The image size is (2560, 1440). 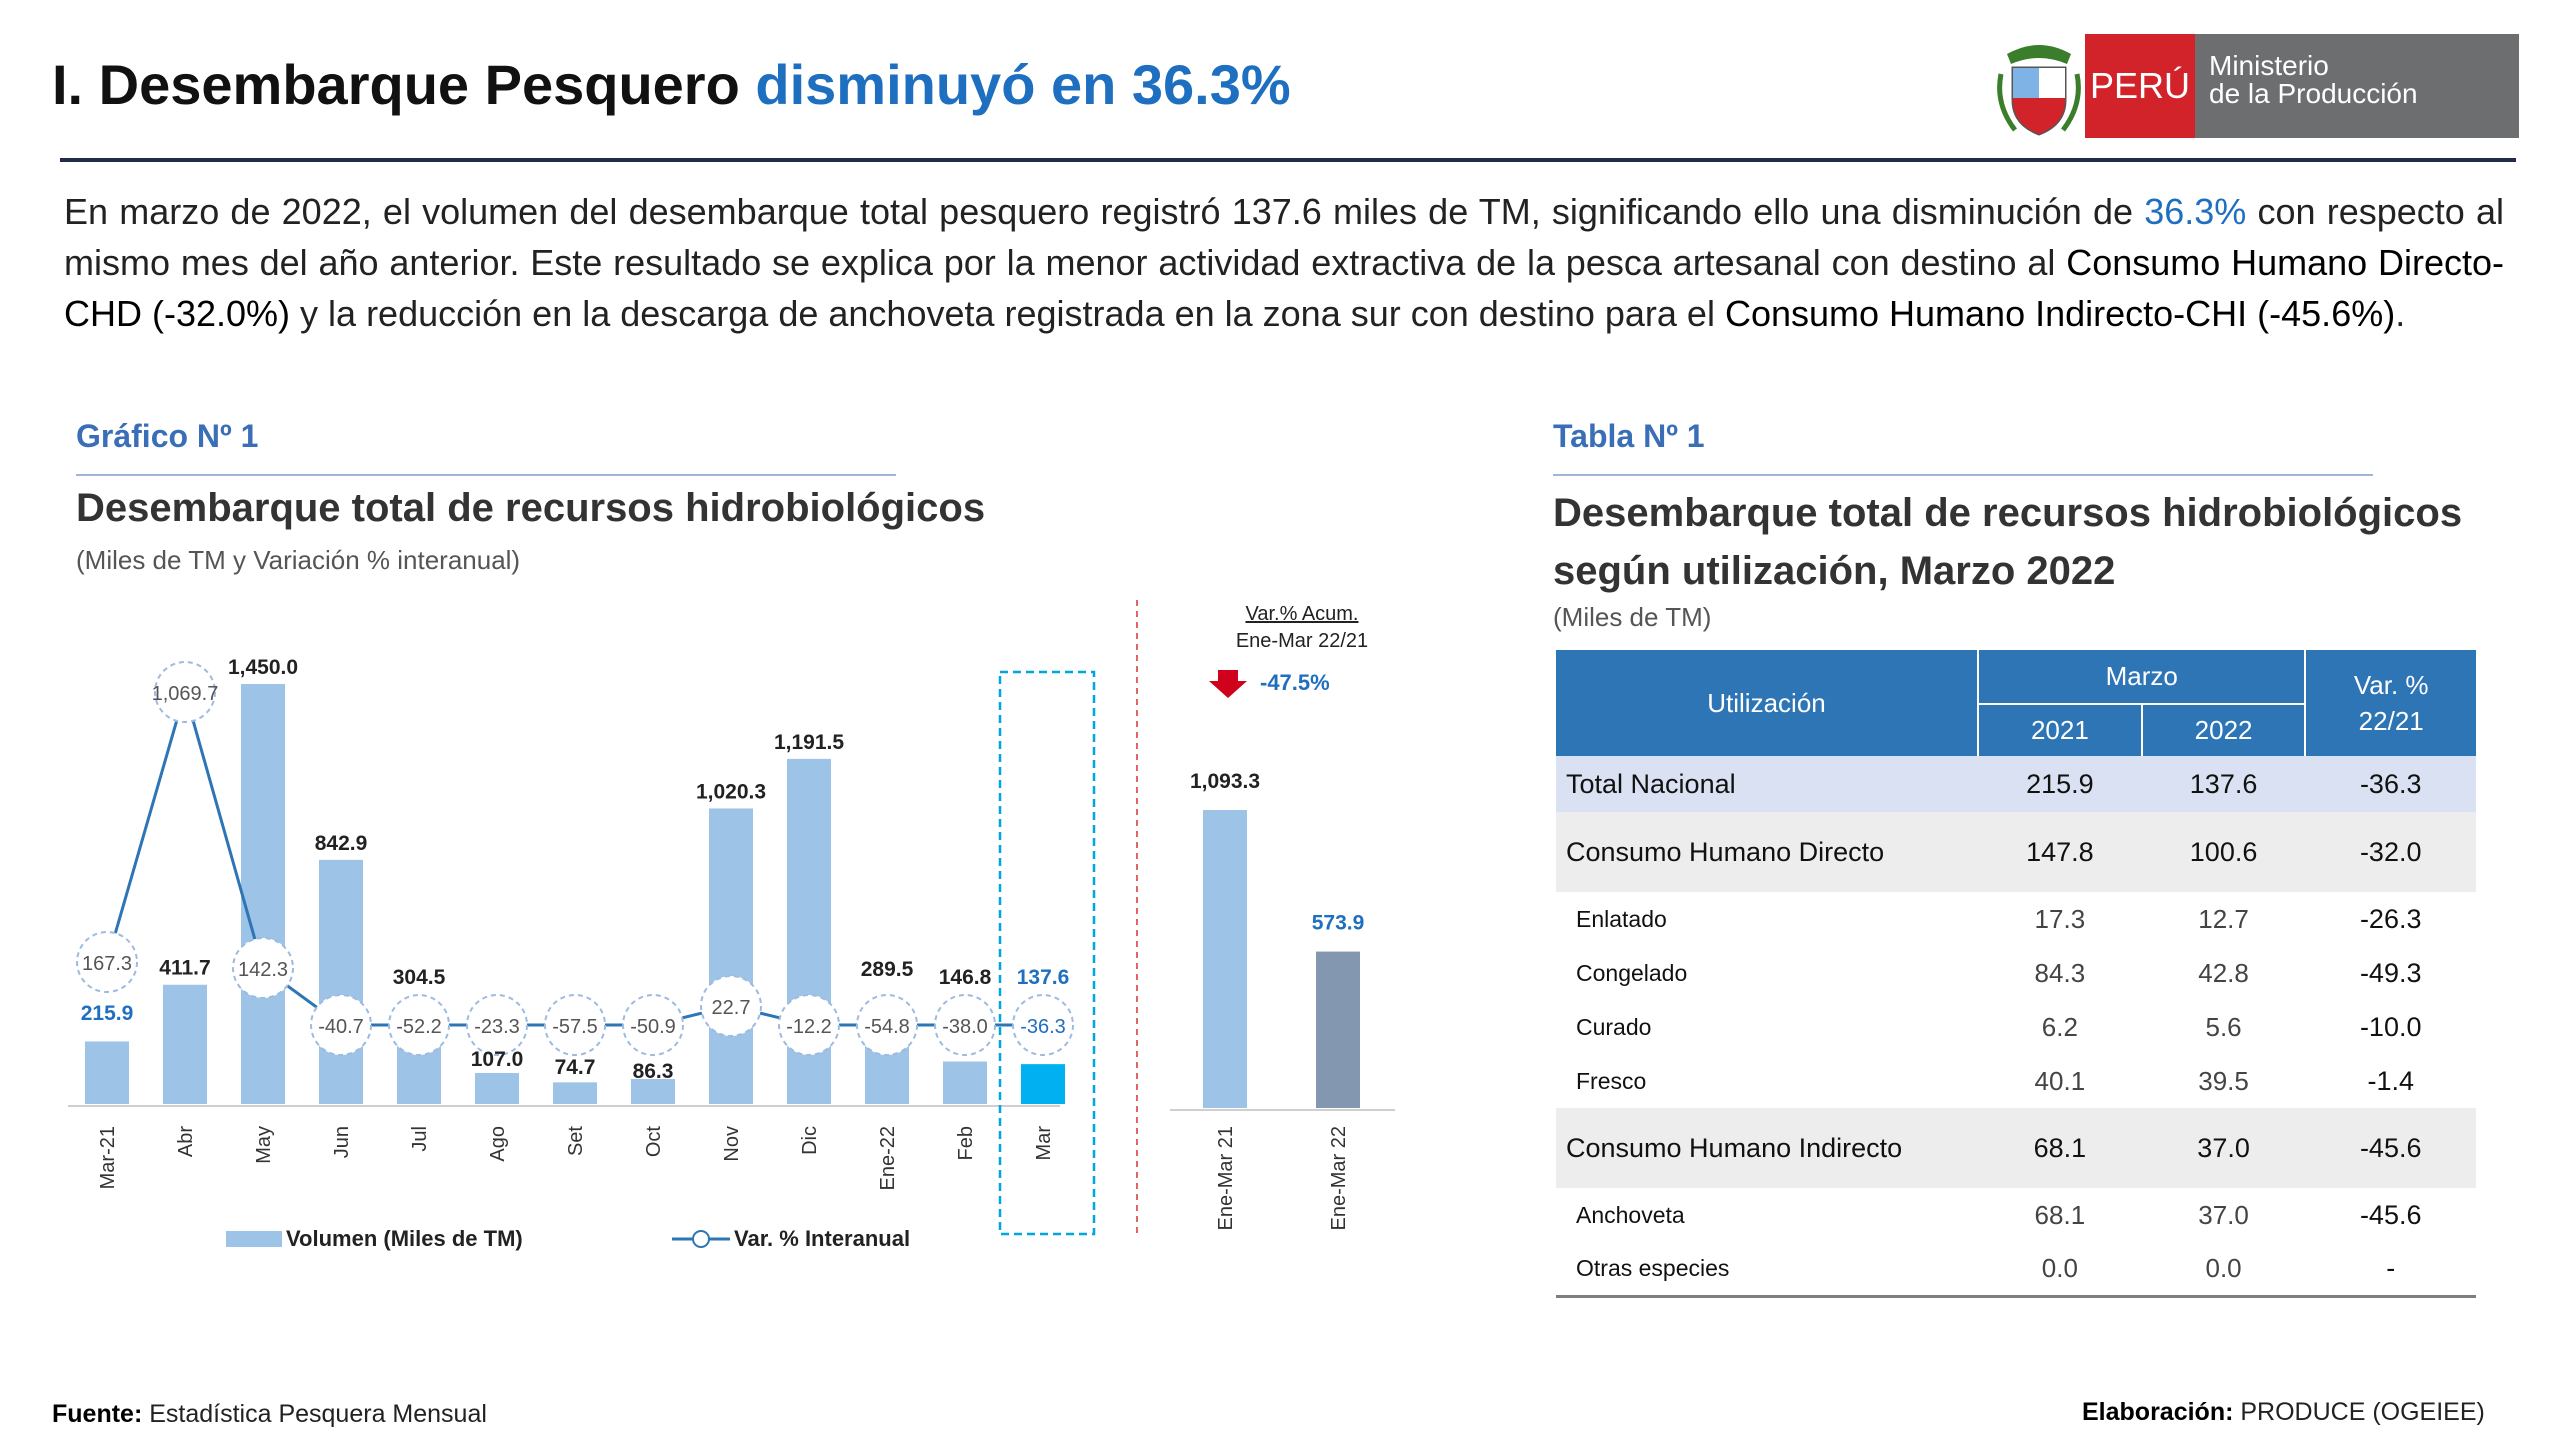 I want to click on accum-bar-Ene-Mar 21, so click(x=1225, y=959).